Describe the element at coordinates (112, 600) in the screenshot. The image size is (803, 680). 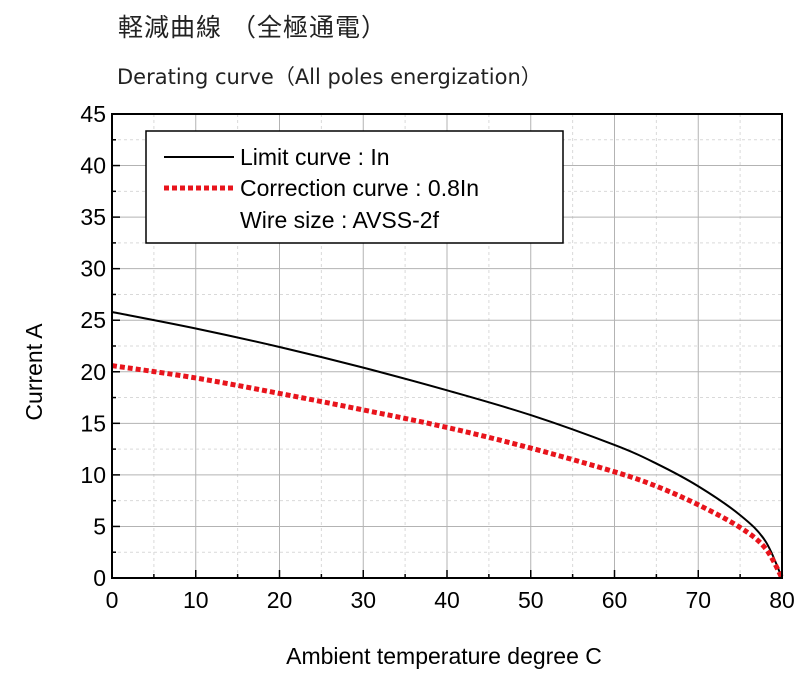
I see `x-tick-label: 0` at that location.